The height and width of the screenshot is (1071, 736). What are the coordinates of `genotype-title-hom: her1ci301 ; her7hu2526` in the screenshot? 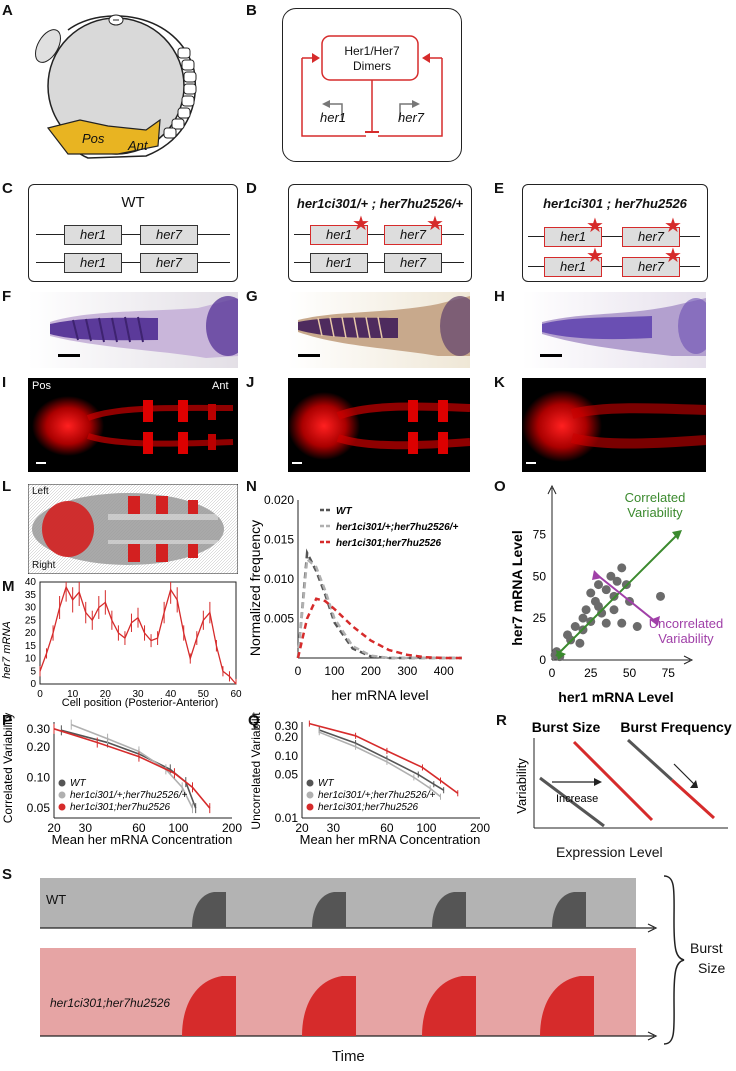 It's located at (615, 203).